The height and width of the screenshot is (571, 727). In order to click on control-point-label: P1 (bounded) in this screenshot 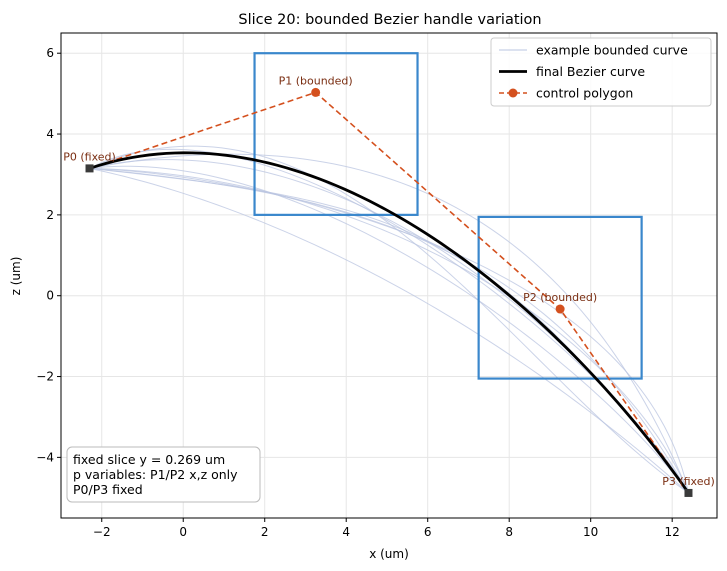, I will do `click(316, 80)`.